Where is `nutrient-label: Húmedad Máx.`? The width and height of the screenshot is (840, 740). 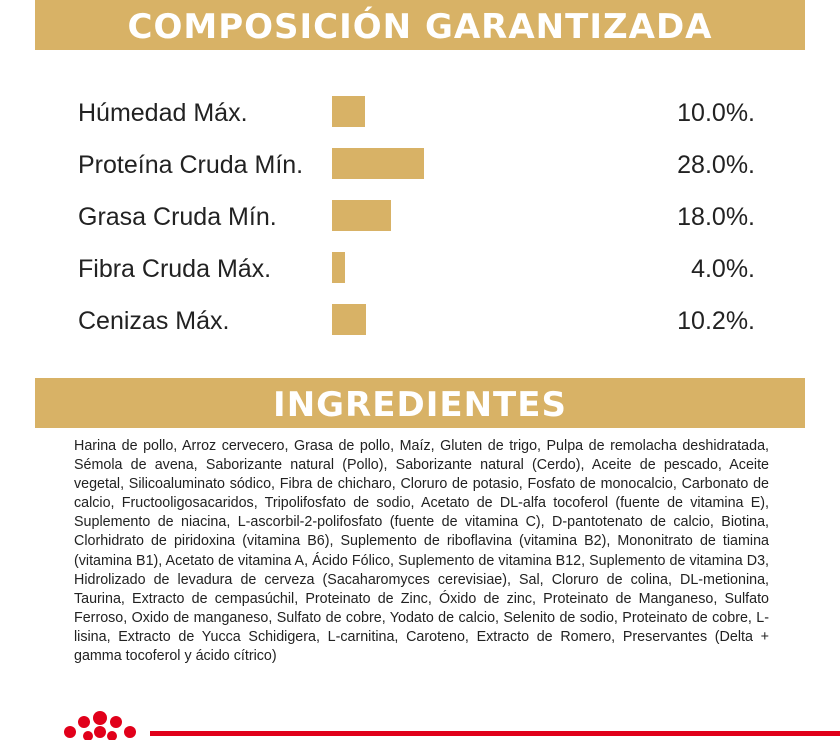 nutrient-label: Húmedad Máx. is located at coordinates (163, 113).